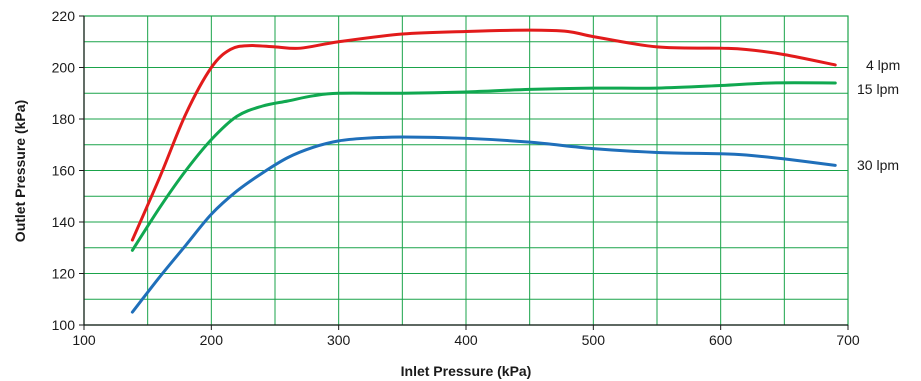  What do you see at coordinates (84, 340) in the screenshot?
I see `x-tick-label: 100` at bounding box center [84, 340].